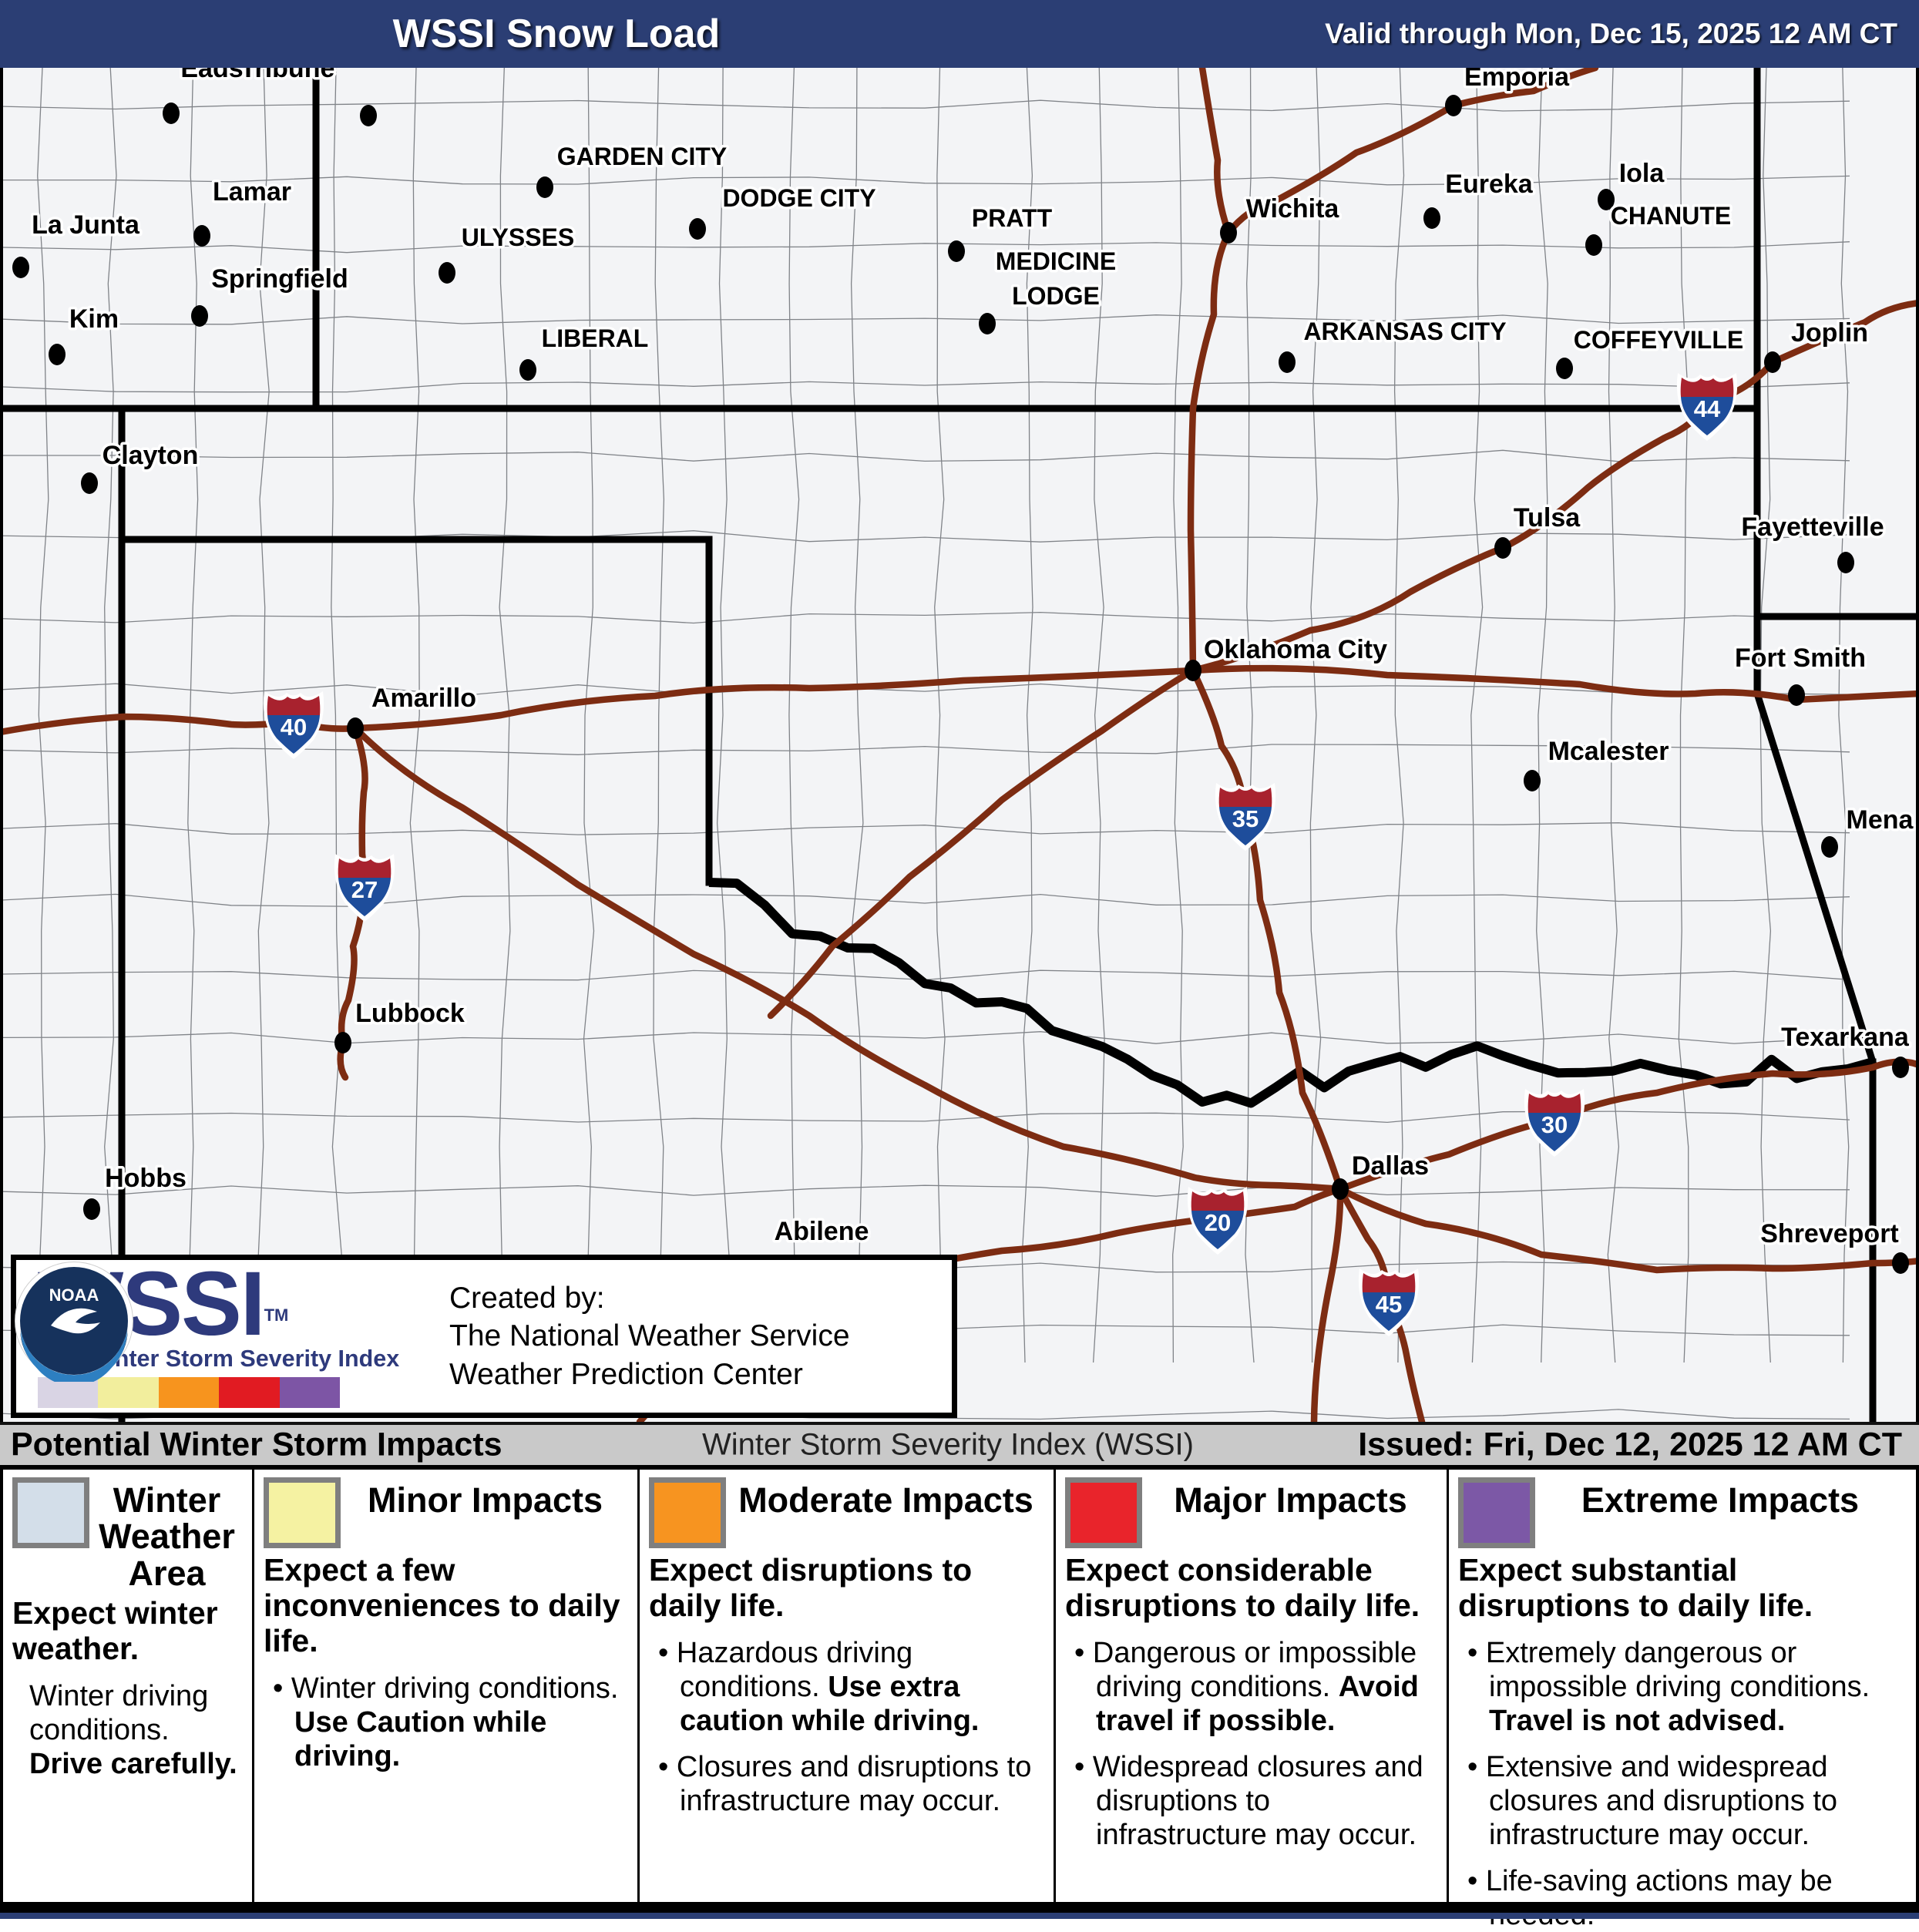 The height and width of the screenshot is (1932, 1919). Describe the element at coordinates (1642, 173) in the screenshot. I see `city-label-iola: Iola` at that location.